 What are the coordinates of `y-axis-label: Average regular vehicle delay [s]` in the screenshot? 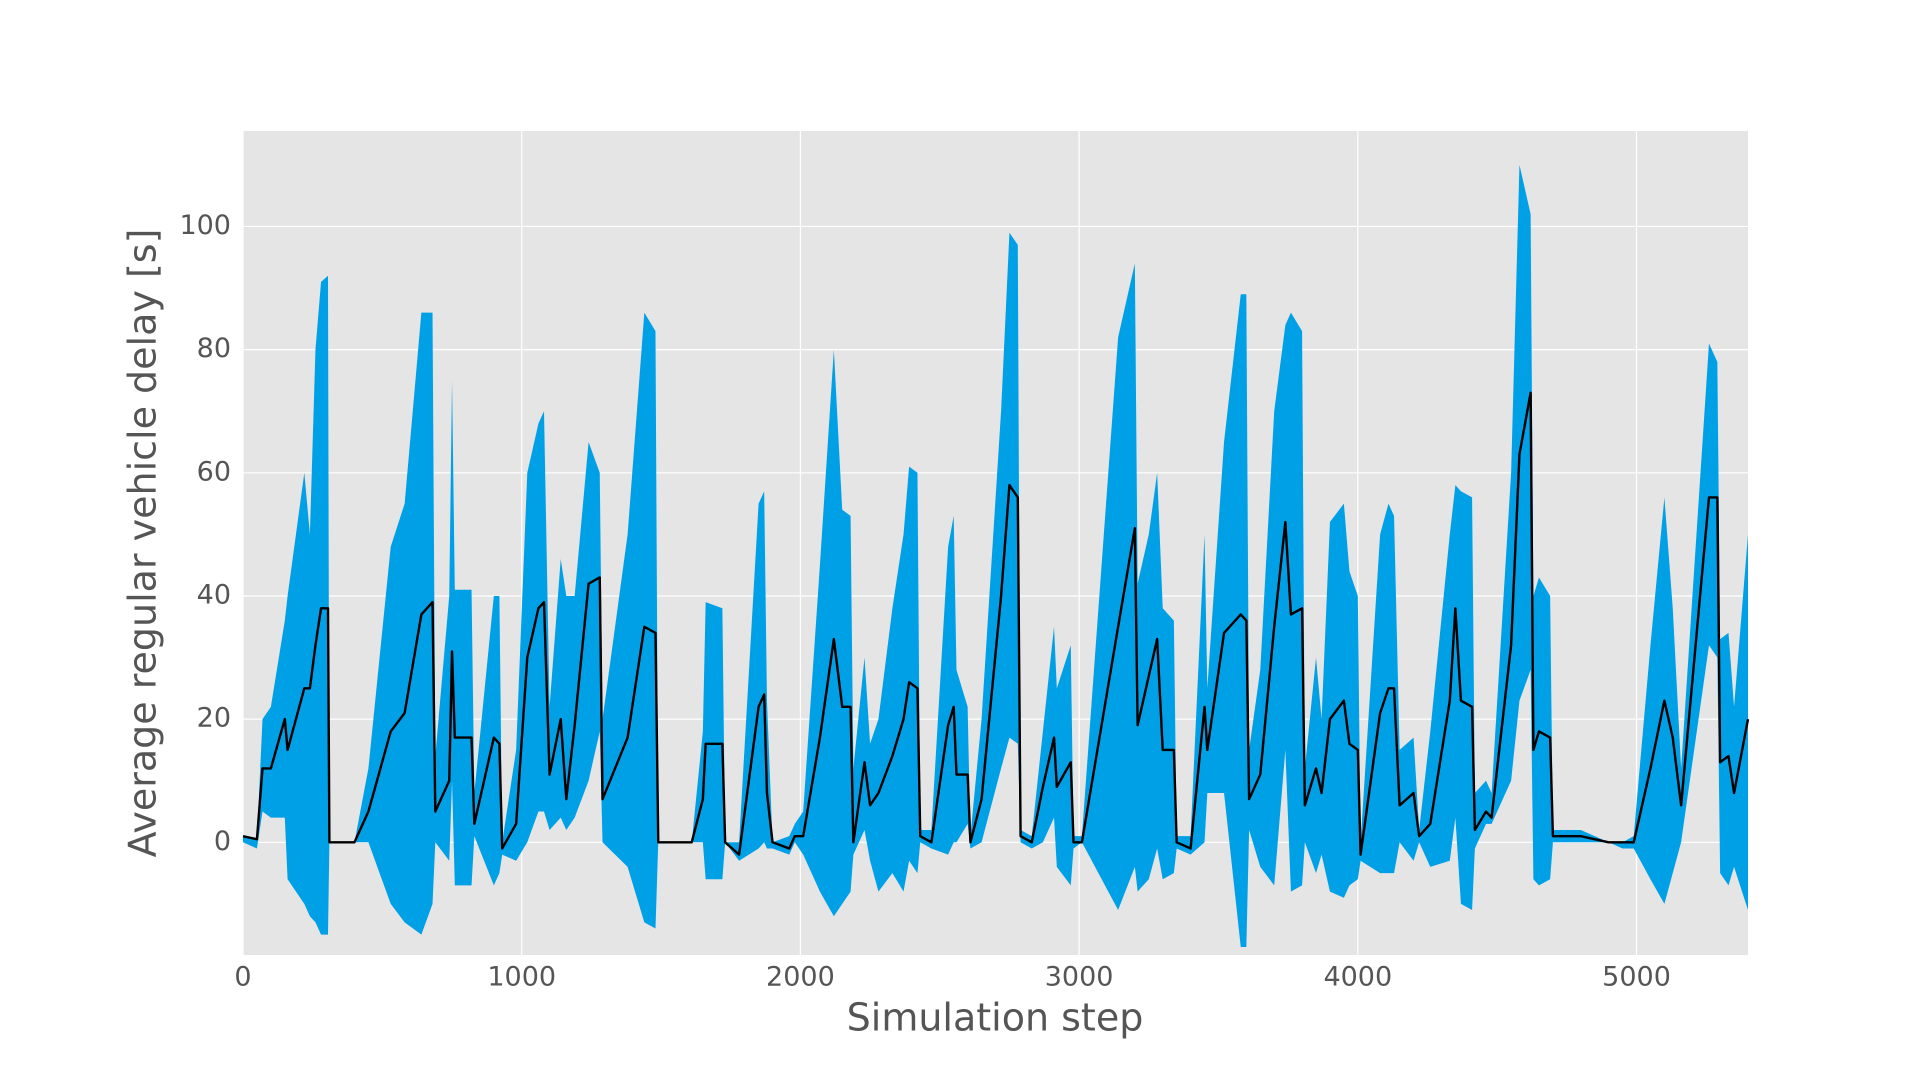 It's located at (143, 543).